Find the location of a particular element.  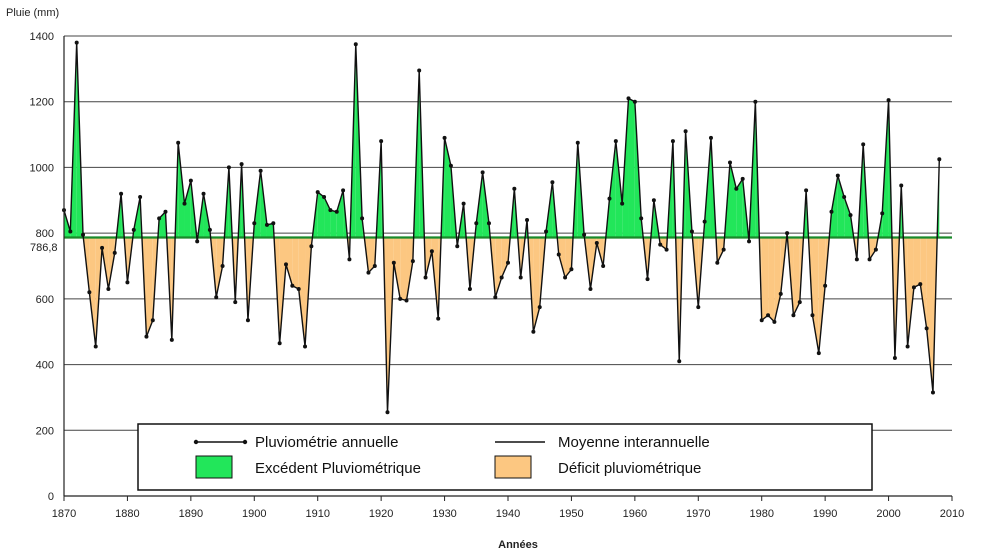

x-tick-label: 1880 is located at coordinates (127, 514).